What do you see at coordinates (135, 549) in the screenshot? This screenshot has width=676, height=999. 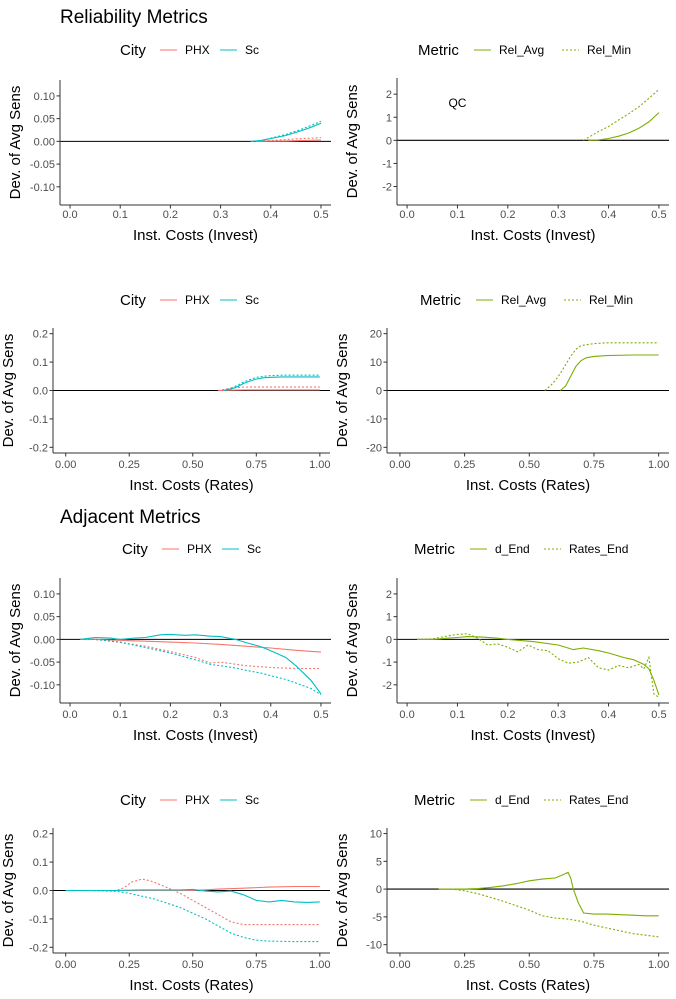 I see `legend-title: City` at bounding box center [135, 549].